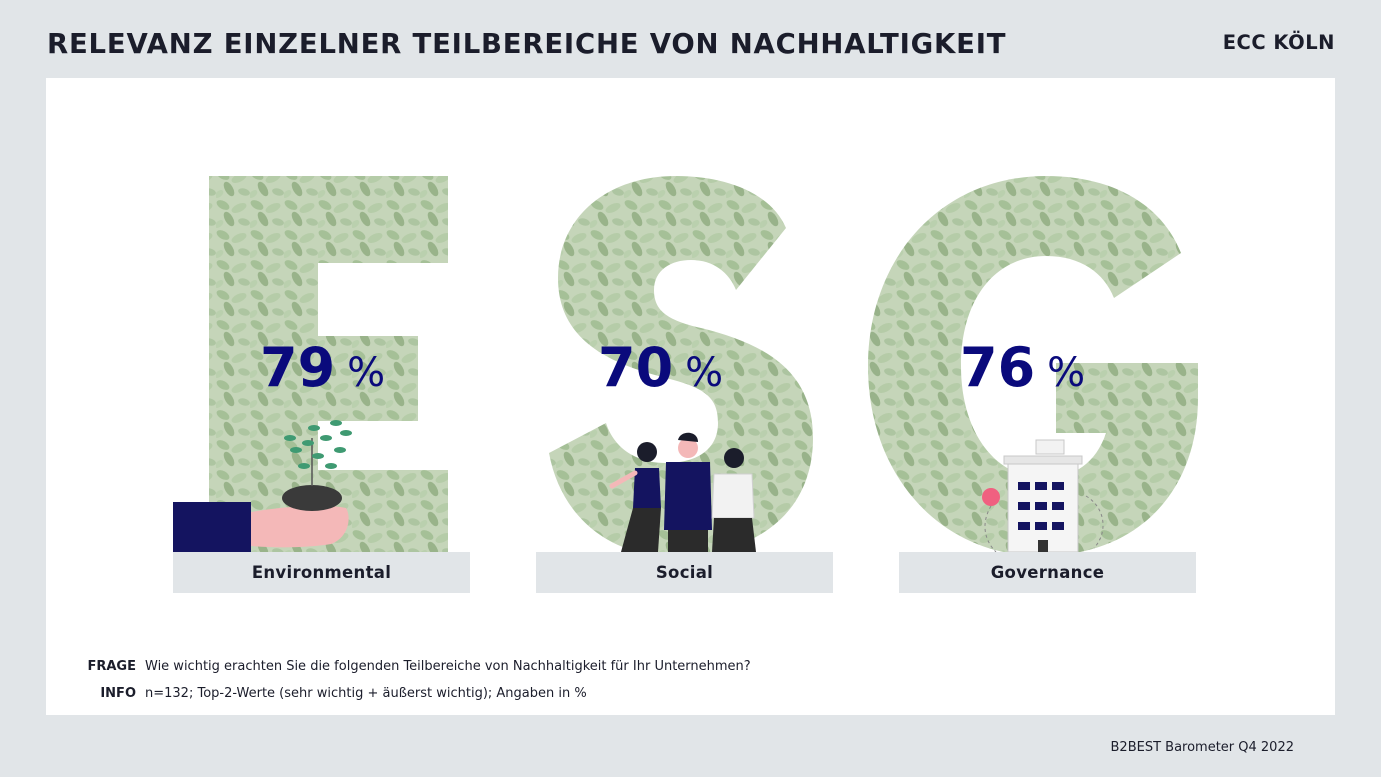 The image size is (1381, 777). I want to click on value-number: 70, so click(636, 367).